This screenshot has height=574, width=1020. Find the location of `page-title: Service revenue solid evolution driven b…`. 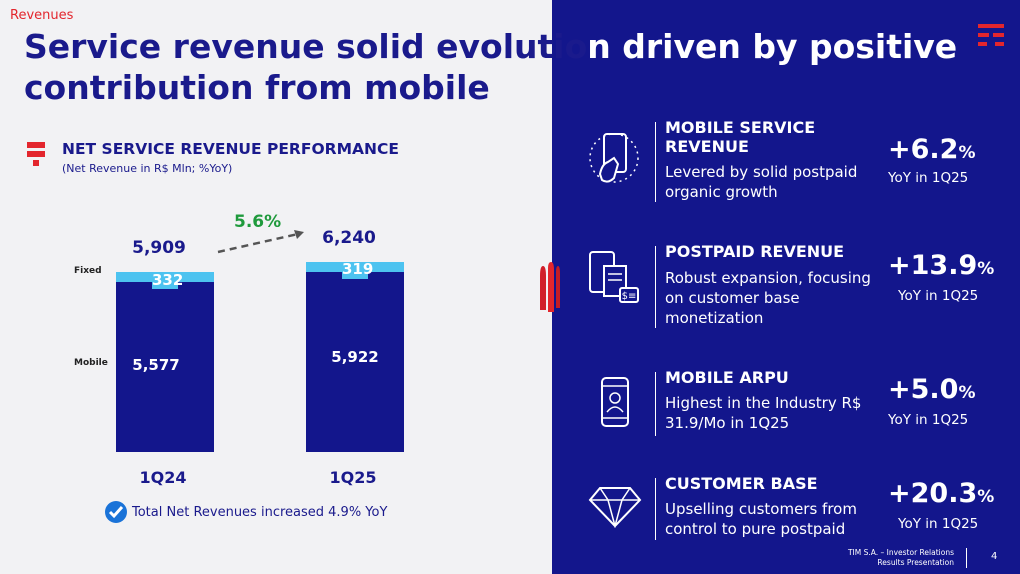

page-title: Service revenue solid evolution driven b… is located at coordinates (494, 67).